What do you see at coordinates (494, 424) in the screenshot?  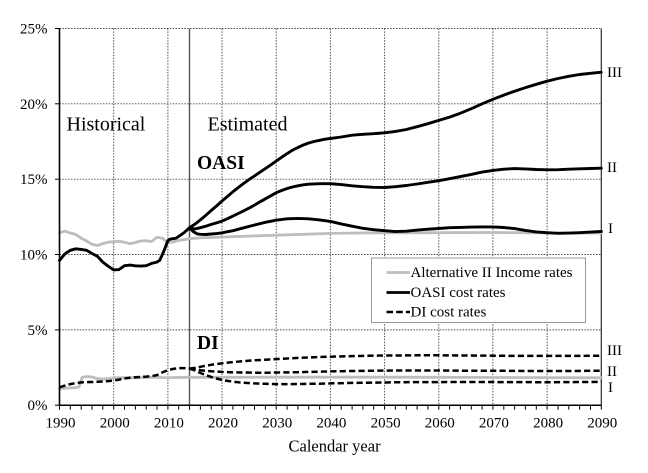 I see `svg-text: 2070` at bounding box center [494, 424].